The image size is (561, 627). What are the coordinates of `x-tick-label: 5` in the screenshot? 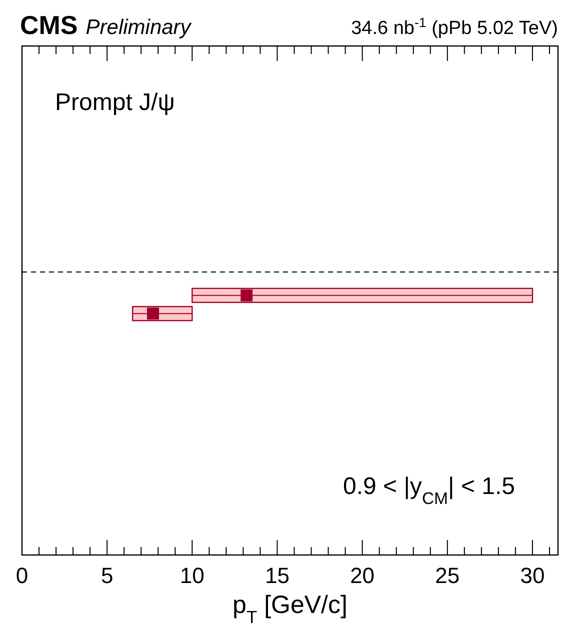 It's located at (107, 575).